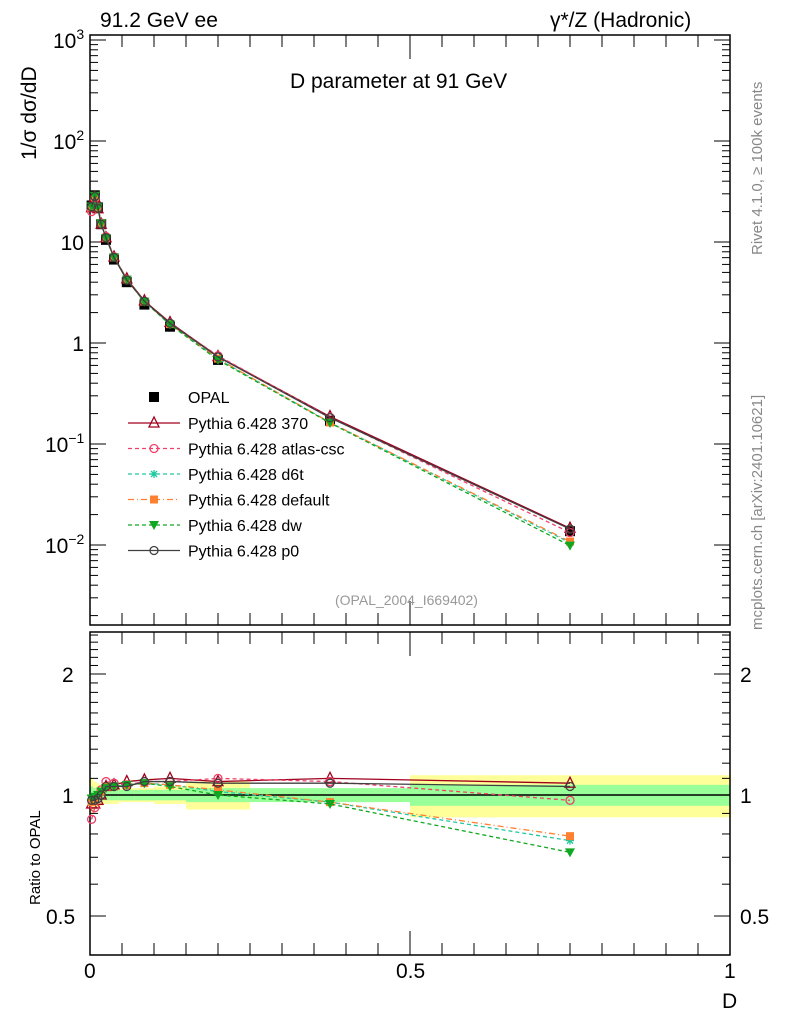  Describe the element at coordinates (90, 971) in the screenshot. I see `x-tick-label: 0` at that location.